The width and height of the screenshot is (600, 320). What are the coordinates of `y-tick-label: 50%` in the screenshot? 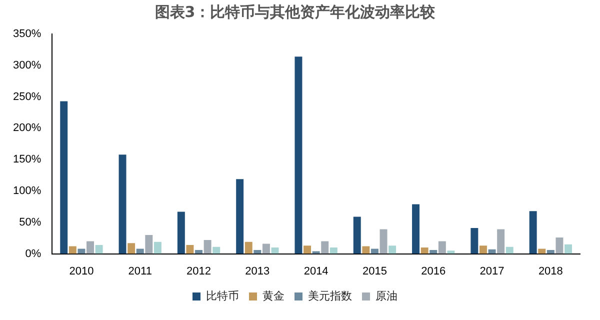 It's located at (30, 222).